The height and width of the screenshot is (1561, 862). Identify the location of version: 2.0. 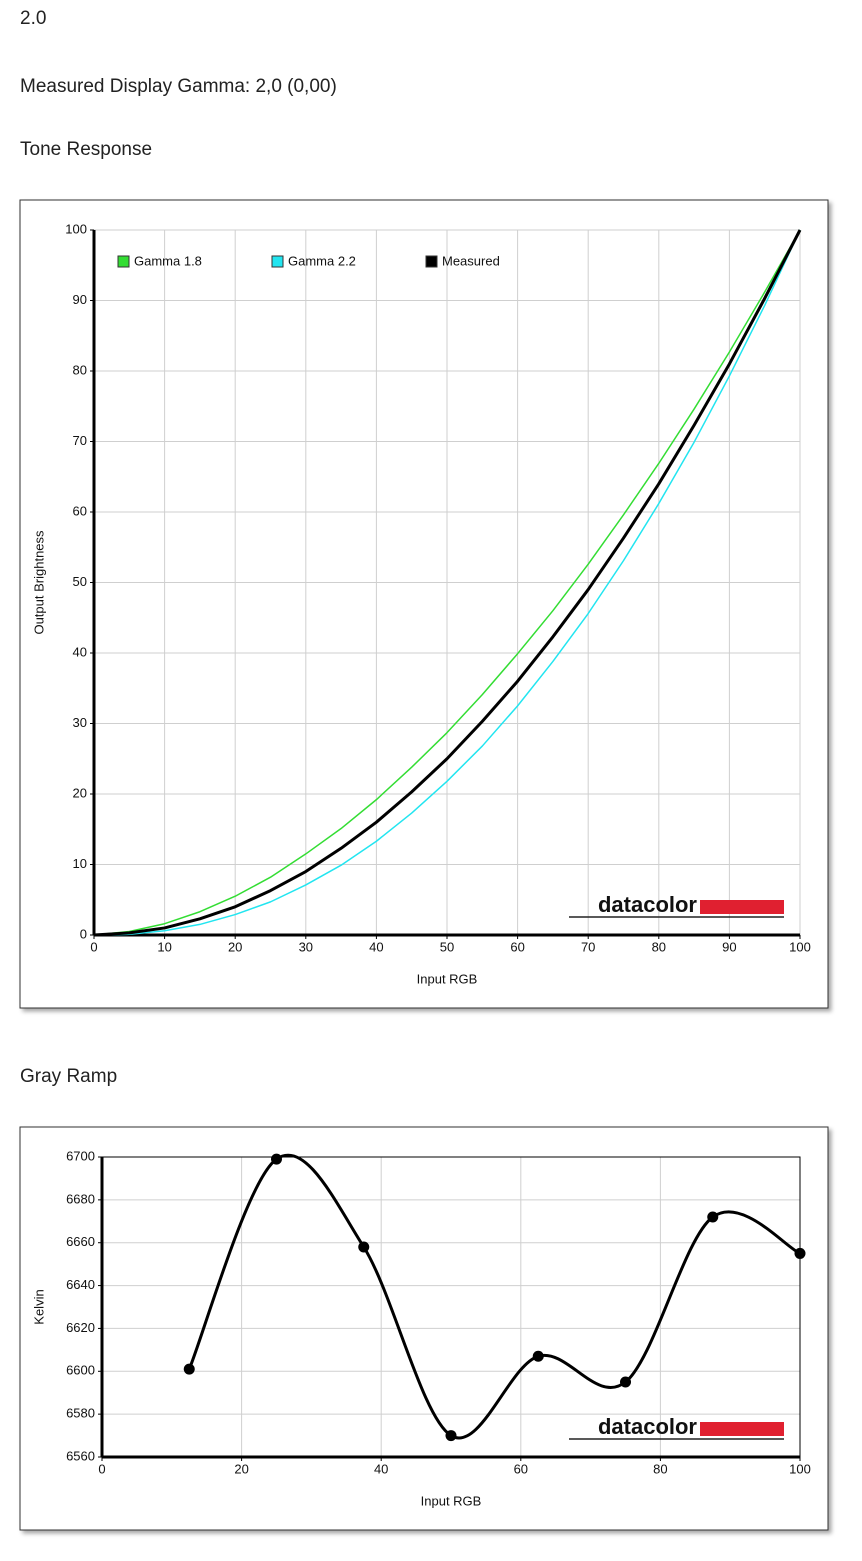
(33, 18).